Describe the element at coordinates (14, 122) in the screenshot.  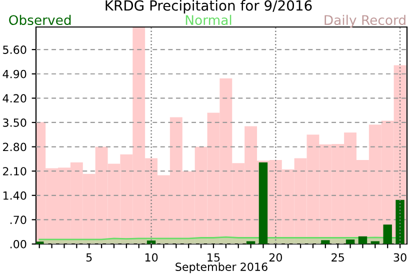
I see `y-tick-label: 3.50` at that location.